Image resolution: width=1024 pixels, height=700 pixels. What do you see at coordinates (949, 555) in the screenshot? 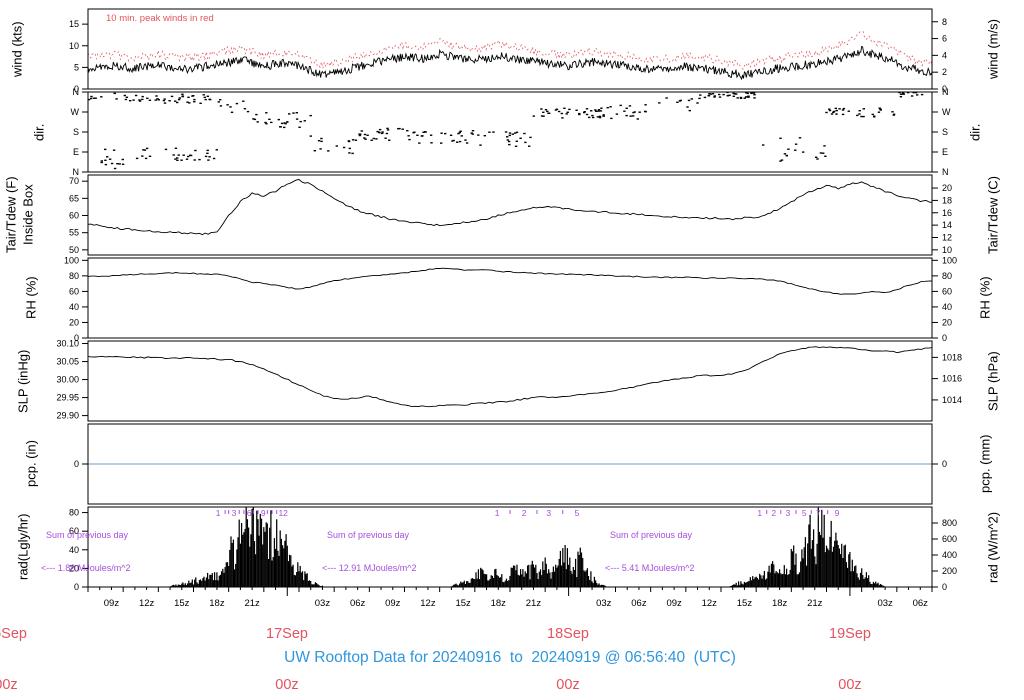
I see `right-tick-label: 400` at bounding box center [949, 555].